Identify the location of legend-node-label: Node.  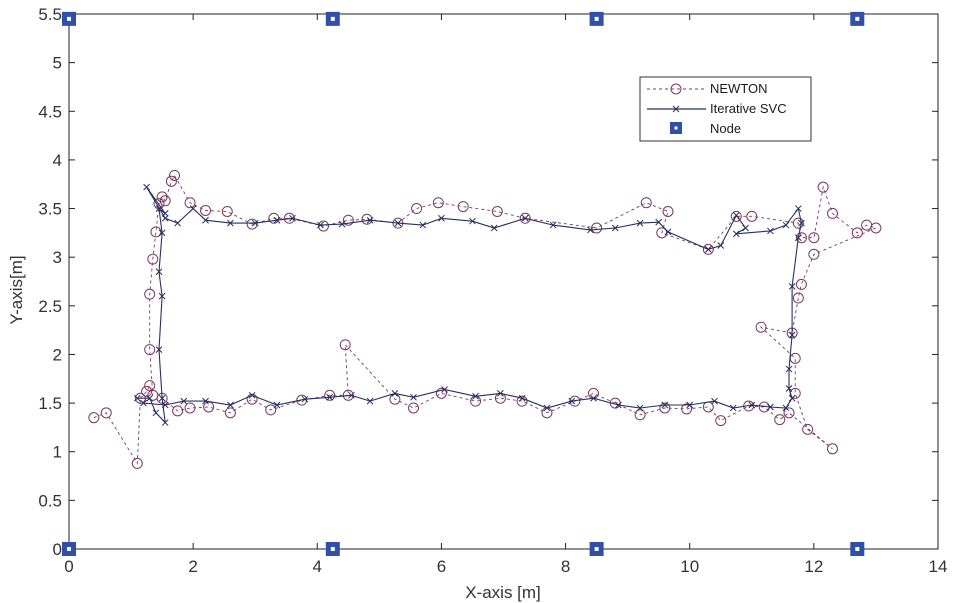
(725, 128).